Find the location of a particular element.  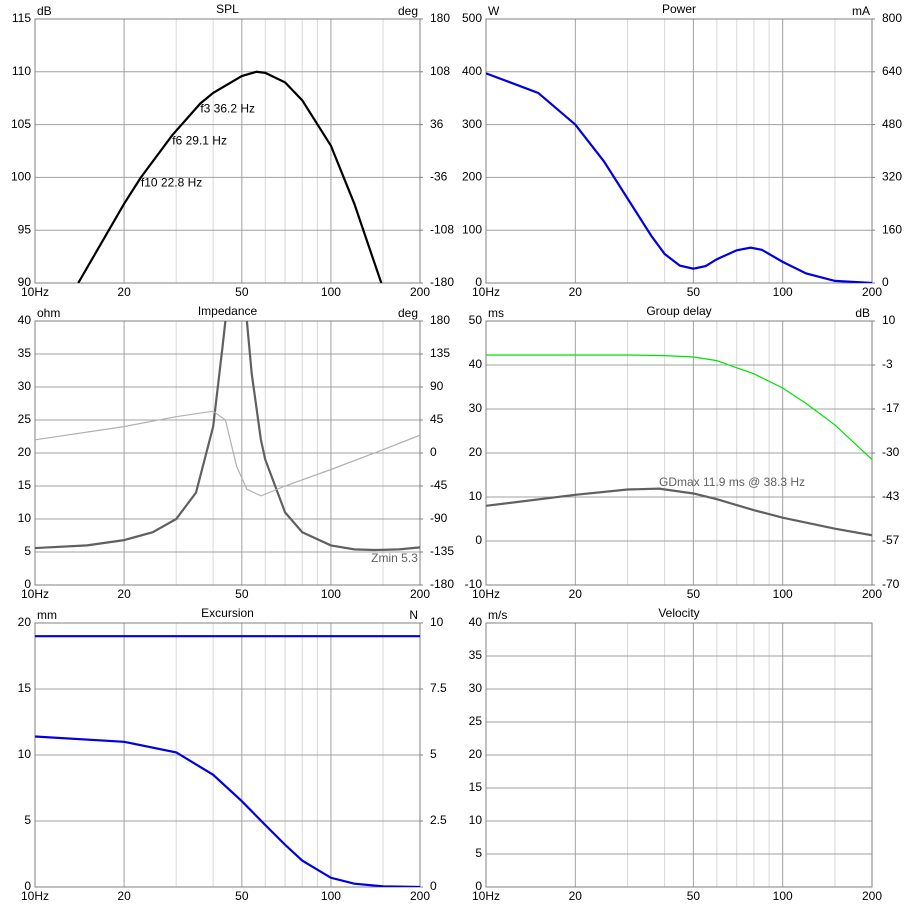

annotation: GDmax 11.9 ms @ 38.3 Hz is located at coordinates (732, 482).